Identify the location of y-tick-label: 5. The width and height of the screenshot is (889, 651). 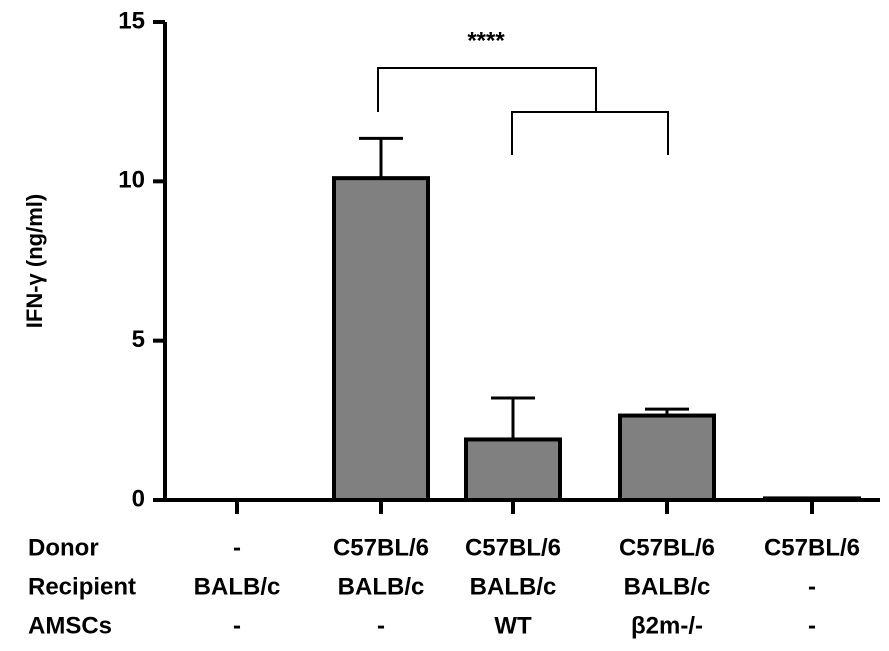
(138, 339).